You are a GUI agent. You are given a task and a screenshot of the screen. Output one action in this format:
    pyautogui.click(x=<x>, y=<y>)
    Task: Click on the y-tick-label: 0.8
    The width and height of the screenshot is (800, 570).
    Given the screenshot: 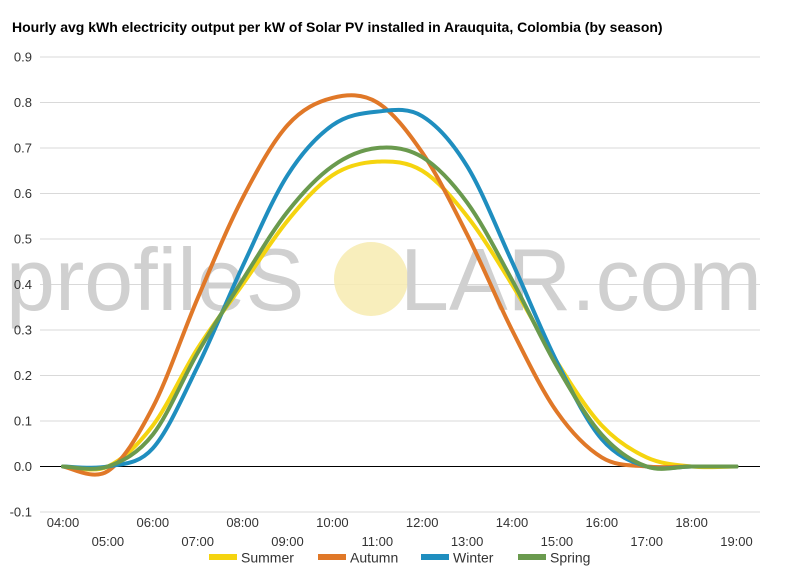 What is the action you would take?
    pyautogui.click(x=23, y=102)
    